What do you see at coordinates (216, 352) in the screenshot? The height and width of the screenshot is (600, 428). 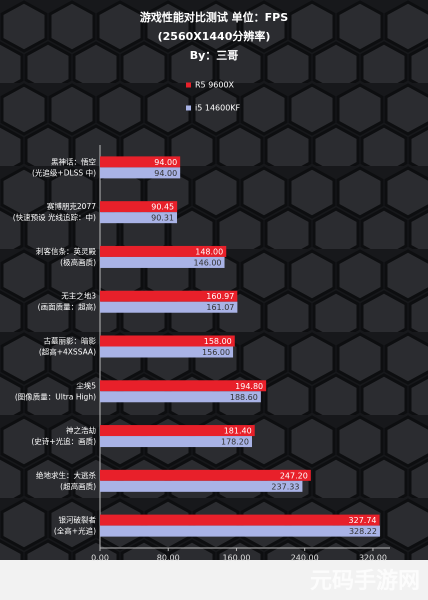 I see `value-label: 156.00` at bounding box center [216, 352].